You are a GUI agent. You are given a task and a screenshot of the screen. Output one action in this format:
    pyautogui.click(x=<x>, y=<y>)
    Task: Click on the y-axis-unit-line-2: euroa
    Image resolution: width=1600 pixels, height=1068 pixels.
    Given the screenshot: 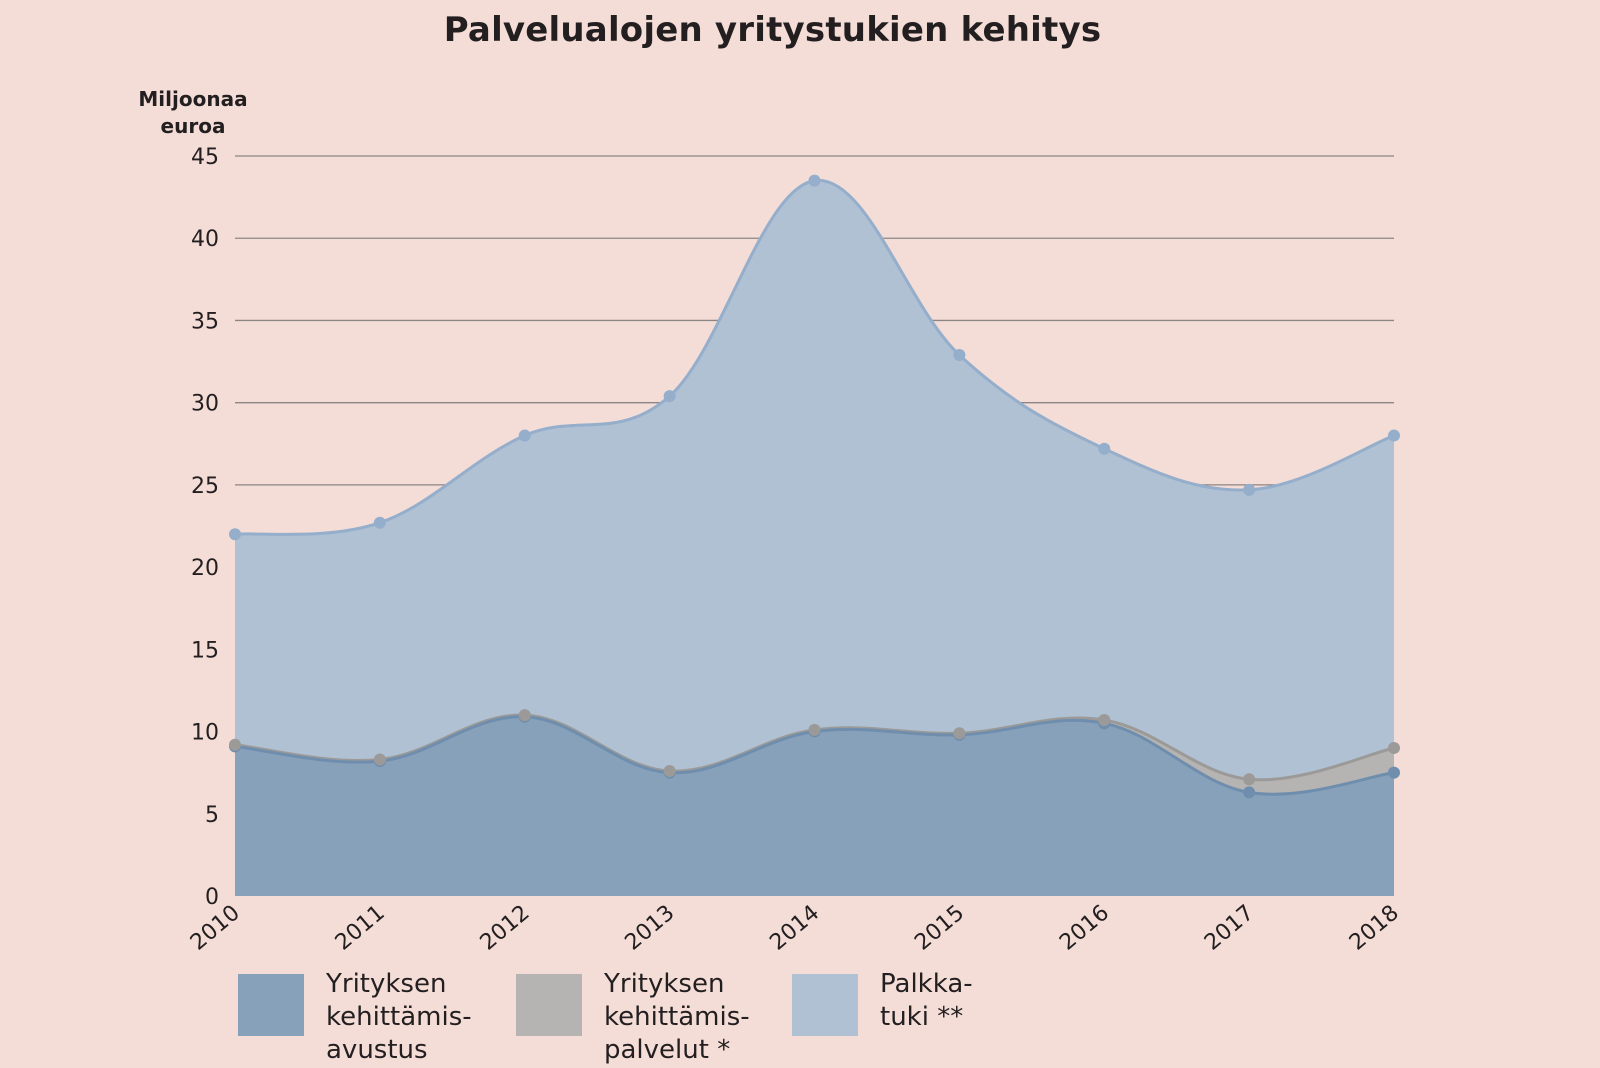 What is the action you would take?
    pyautogui.click(x=193, y=126)
    